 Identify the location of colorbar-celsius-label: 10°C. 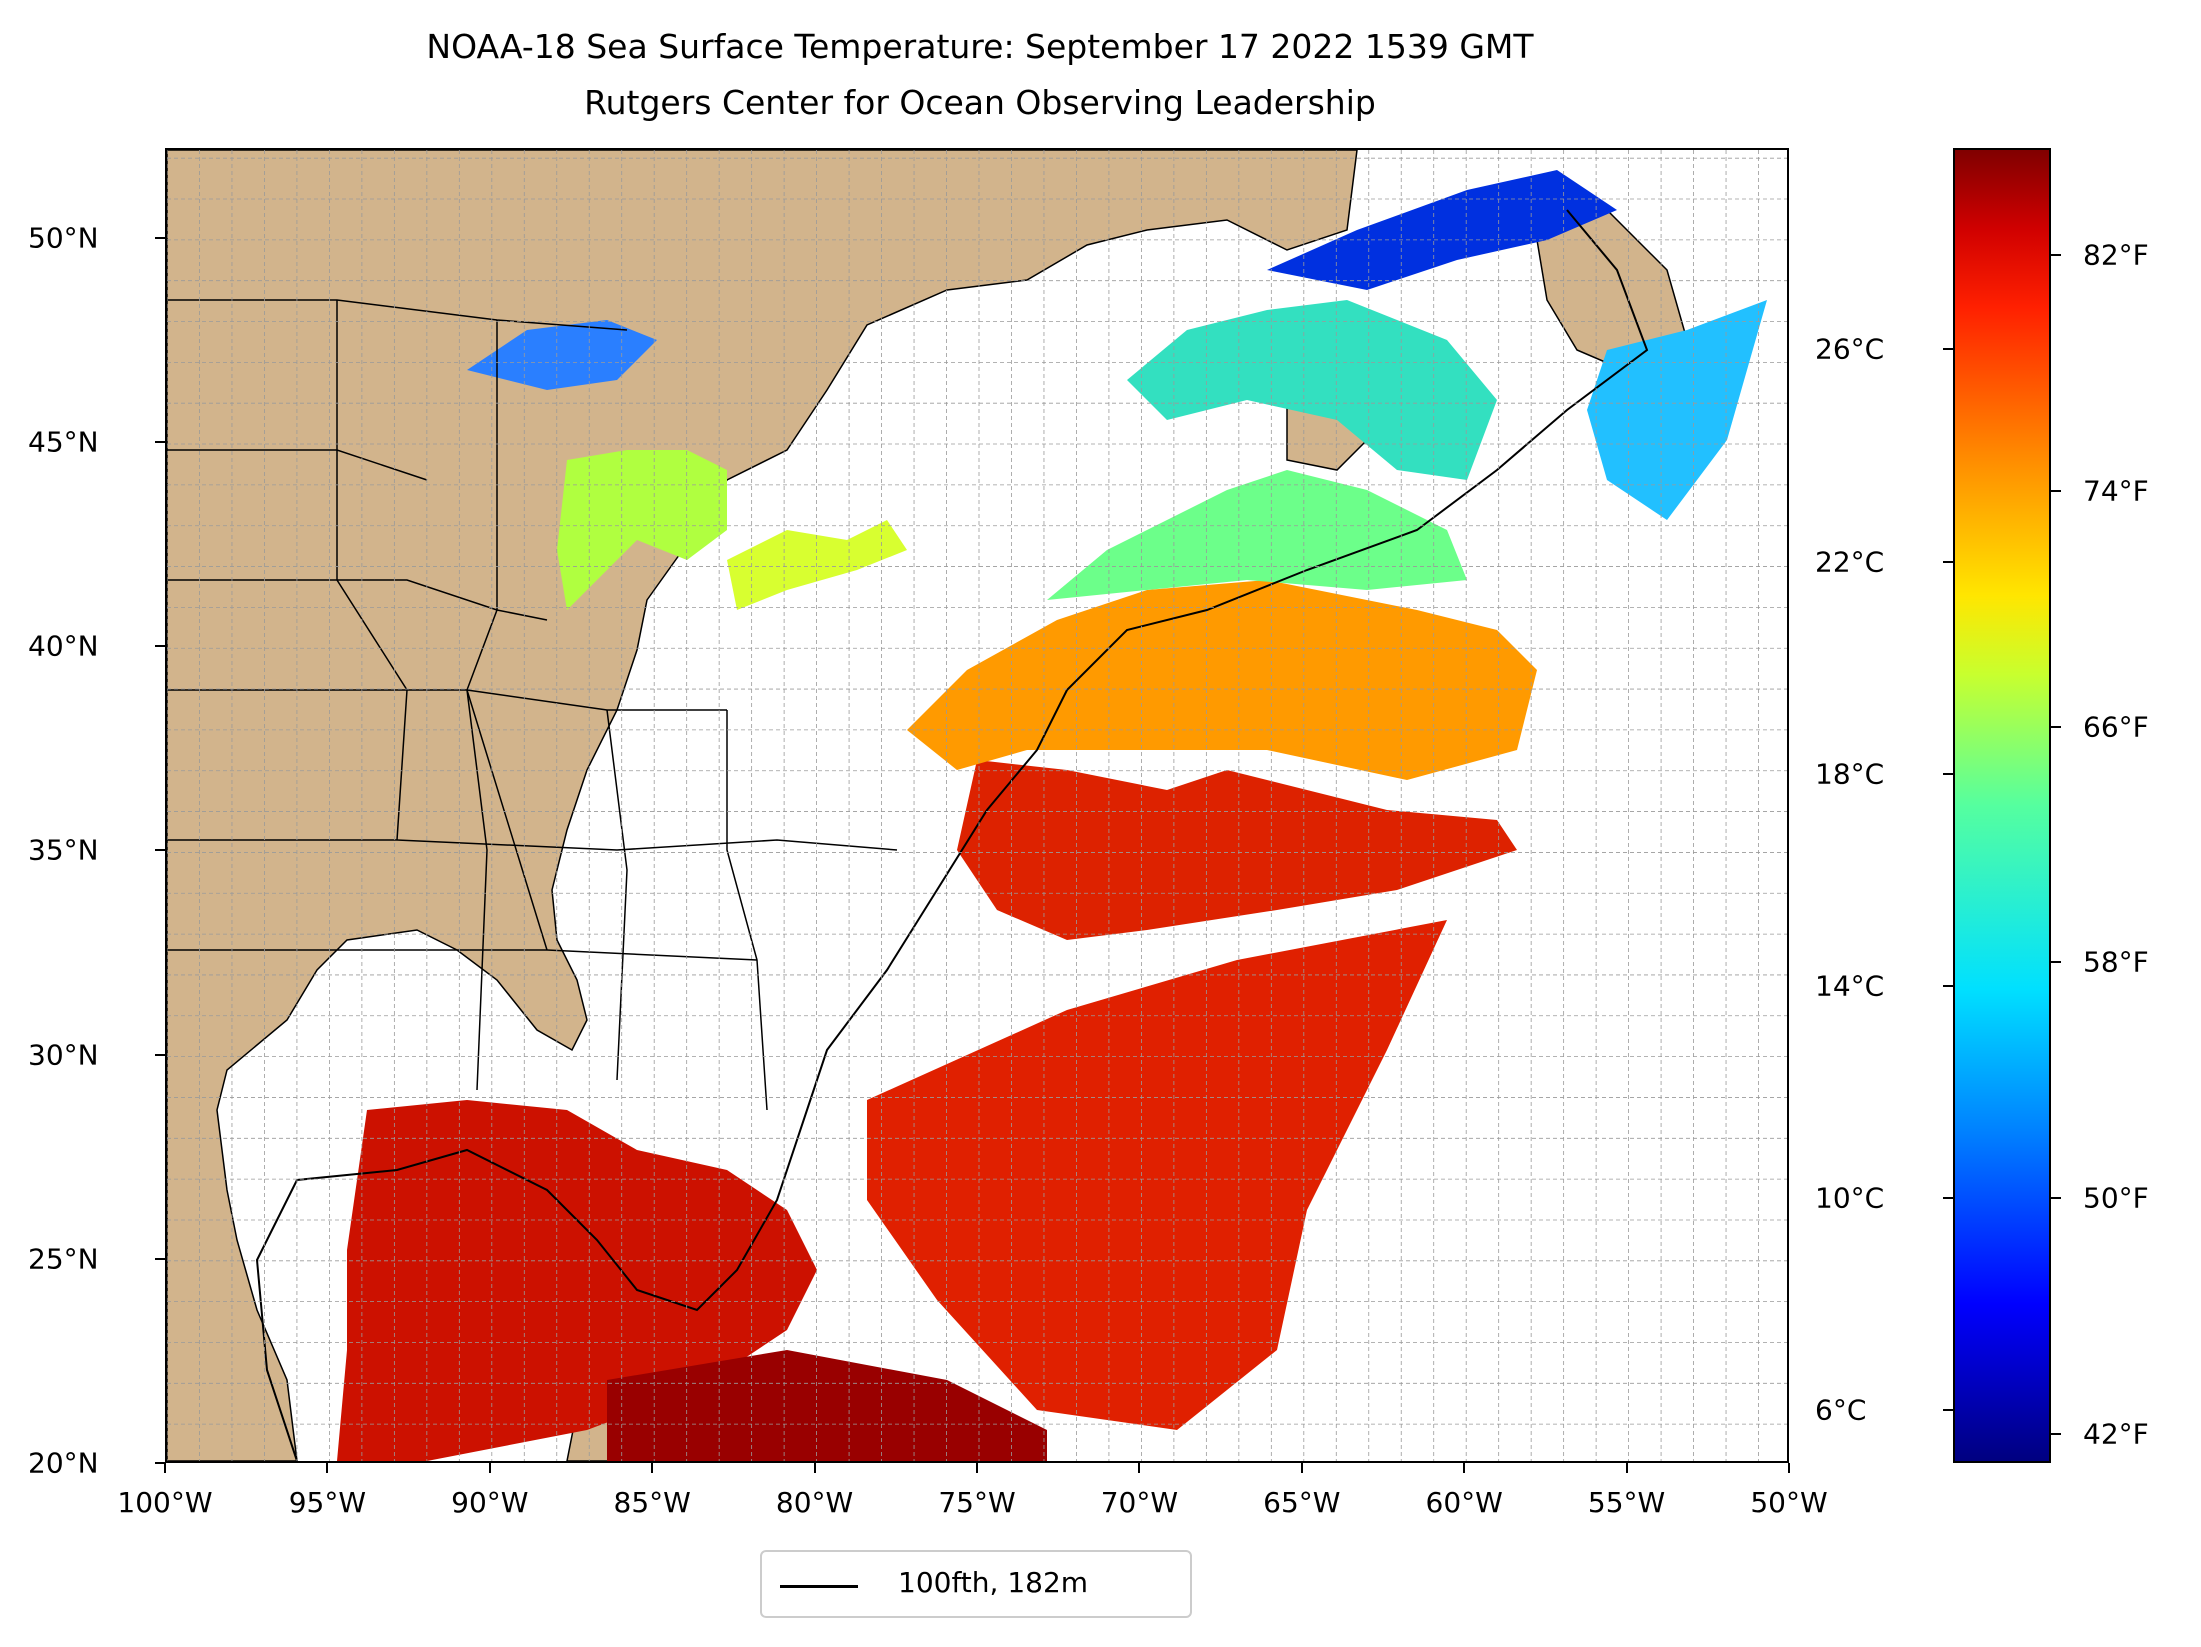
(1850, 1198).